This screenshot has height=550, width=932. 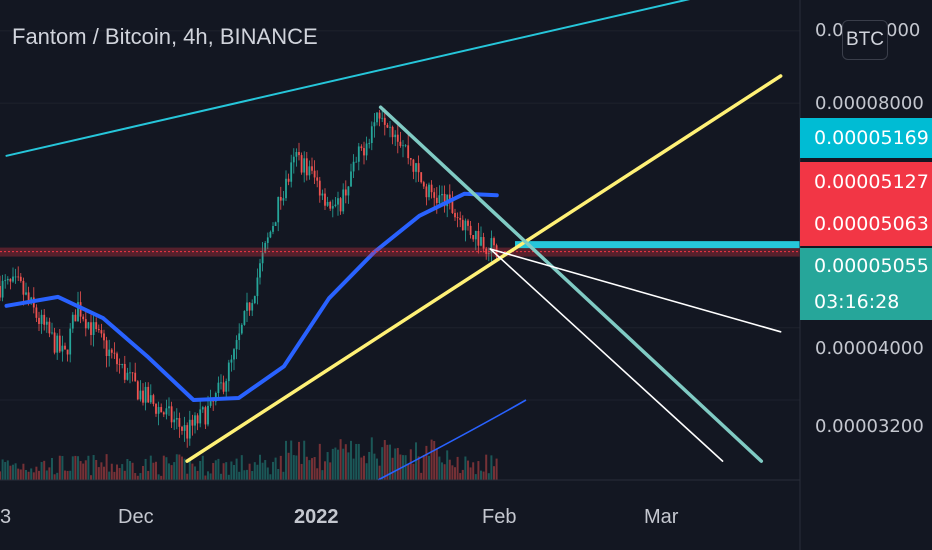 What do you see at coordinates (866, 224) in the screenshot?
I see `price-tag-open: 0.00005063` at bounding box center [866, 224].